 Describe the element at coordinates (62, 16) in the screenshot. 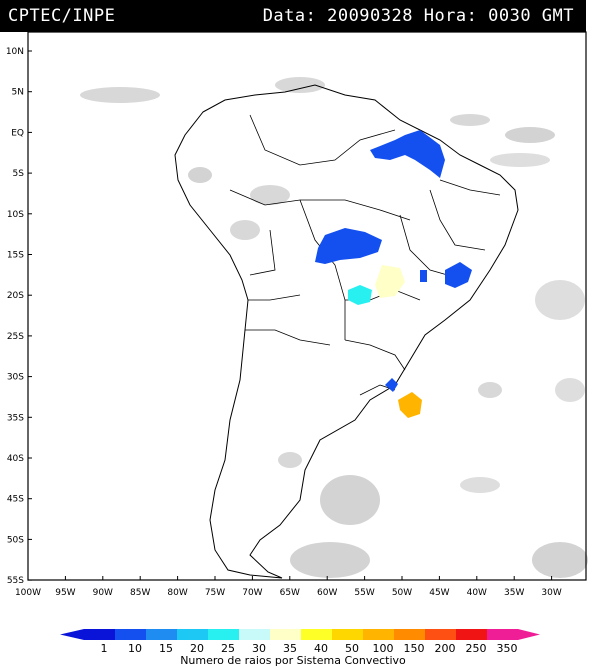

I see `source-label: CPTEC/INPE` at that location.